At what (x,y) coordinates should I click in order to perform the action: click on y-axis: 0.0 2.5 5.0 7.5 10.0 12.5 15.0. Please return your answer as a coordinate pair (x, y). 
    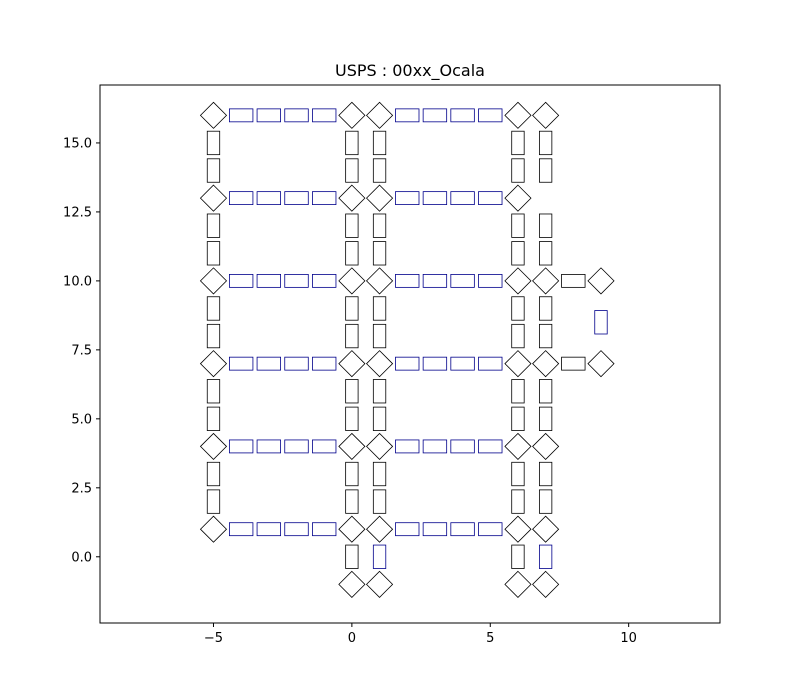
    Looking at the image, I should click on (81, 350).